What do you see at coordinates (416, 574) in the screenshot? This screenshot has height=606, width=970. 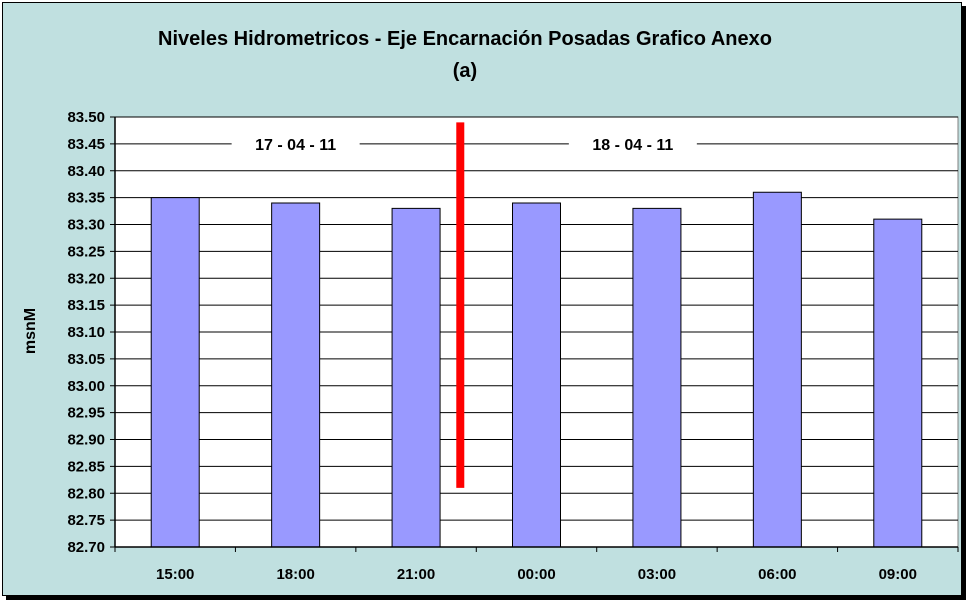 I see `x-tick-label: 21:00` at bounding box center [416, 574].